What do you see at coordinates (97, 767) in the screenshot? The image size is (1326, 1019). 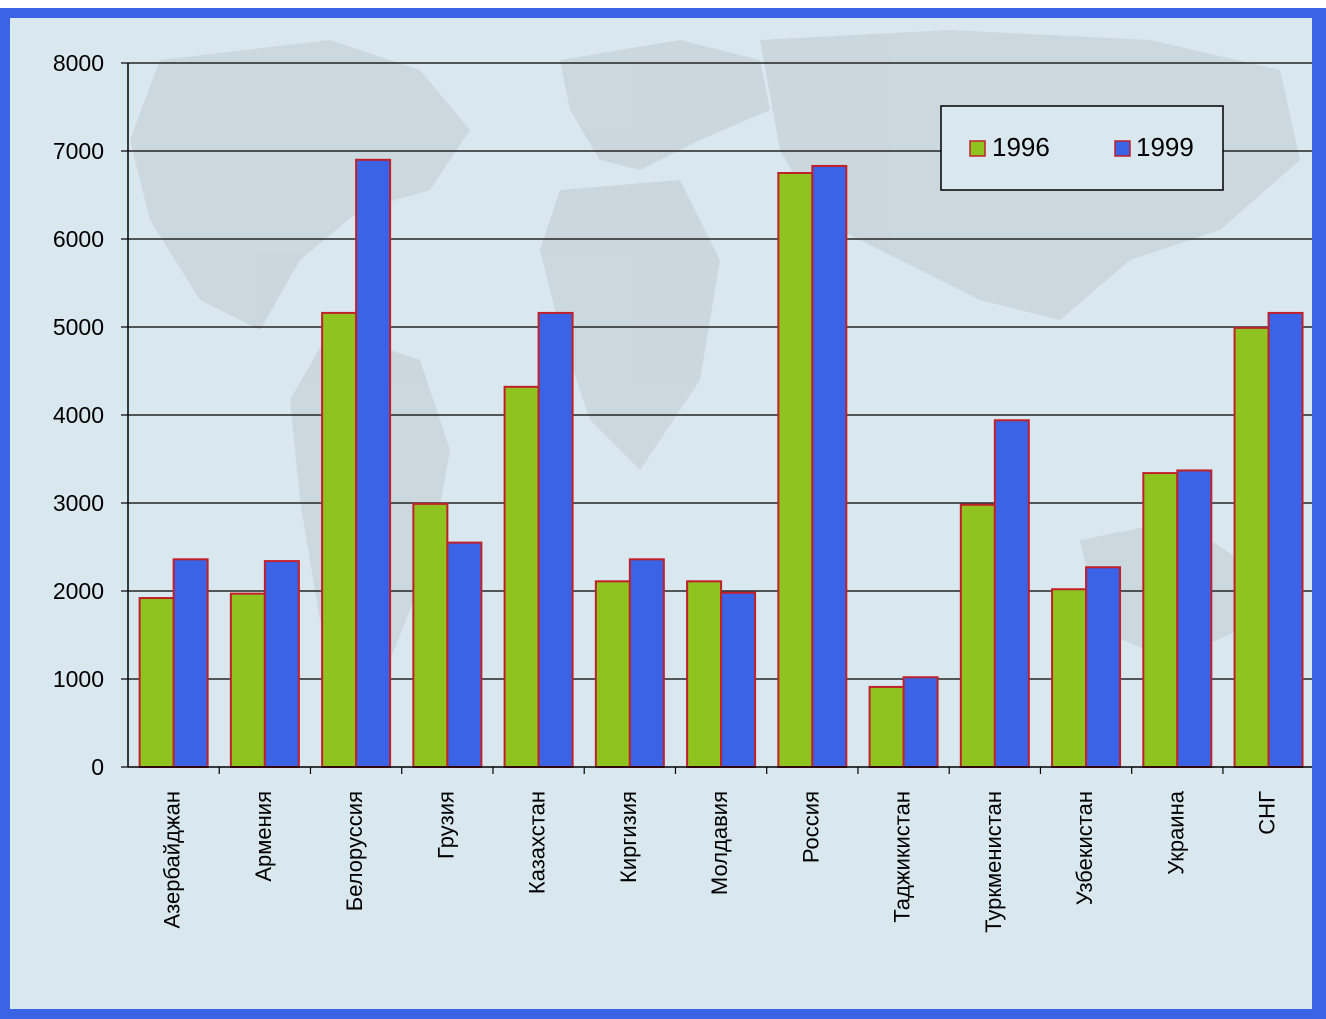 I see `y-tick-label-0: 0` at bounding box center [97, 767].